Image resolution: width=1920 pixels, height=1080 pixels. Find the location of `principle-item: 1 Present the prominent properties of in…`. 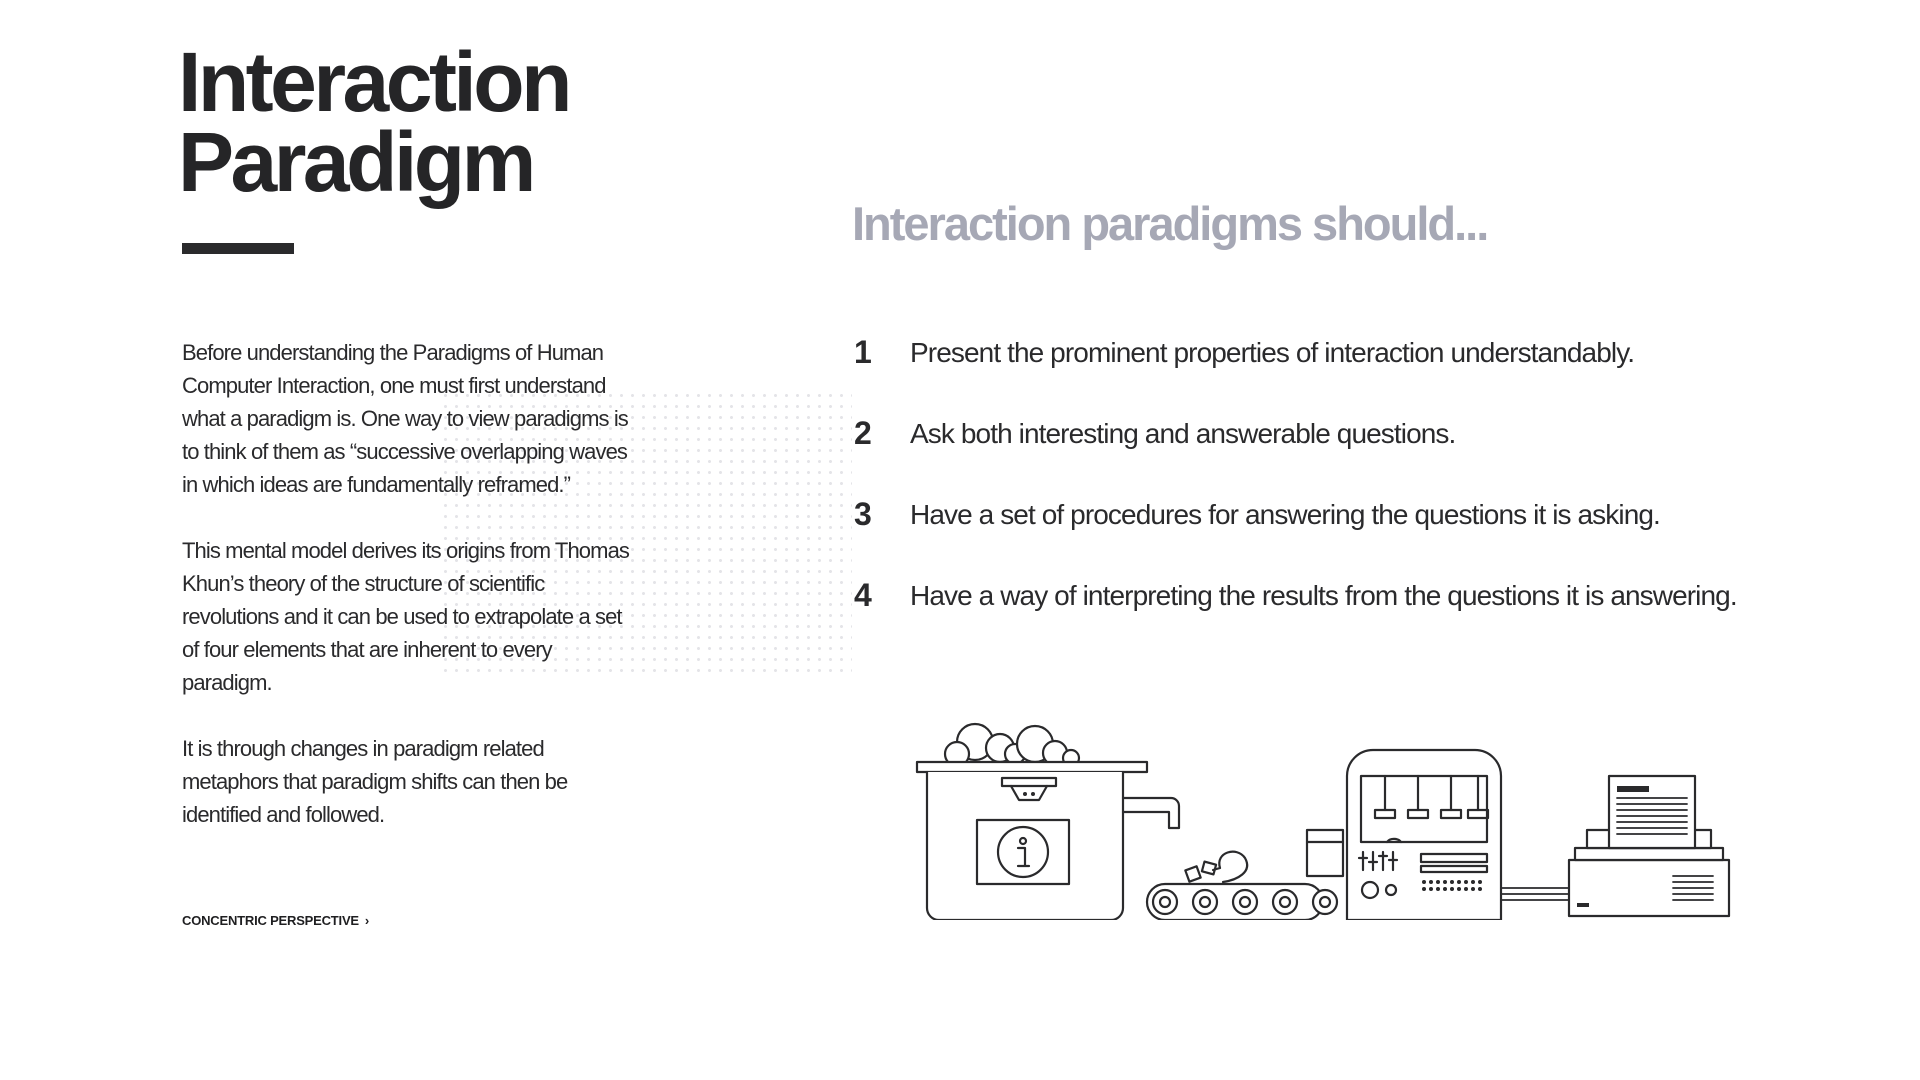

principle-item: 1 Present the prominent properties of in… is located at coordinates (1372, 370).